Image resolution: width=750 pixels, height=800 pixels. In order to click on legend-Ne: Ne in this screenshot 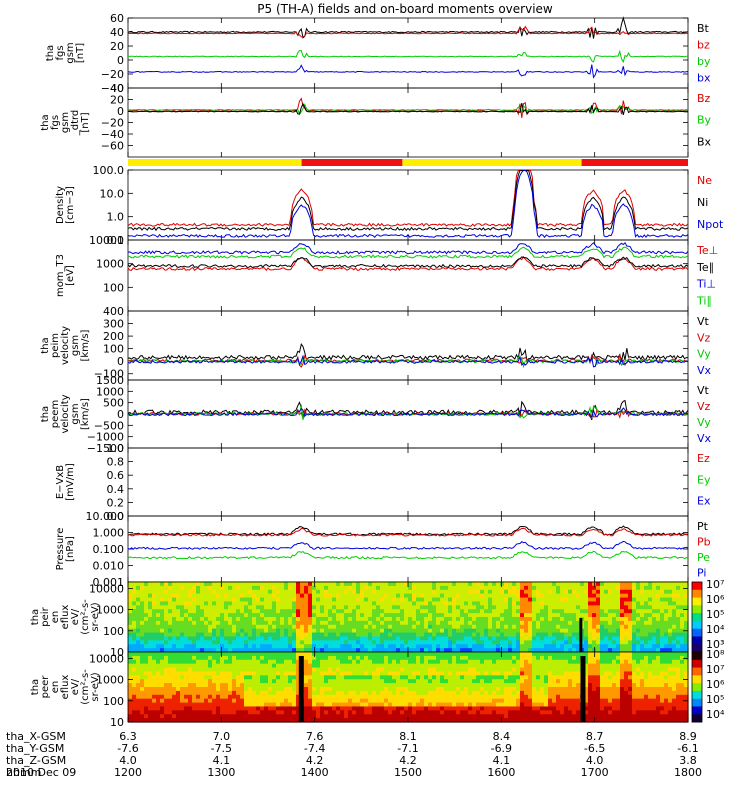, I will do `click(704, 180)`.